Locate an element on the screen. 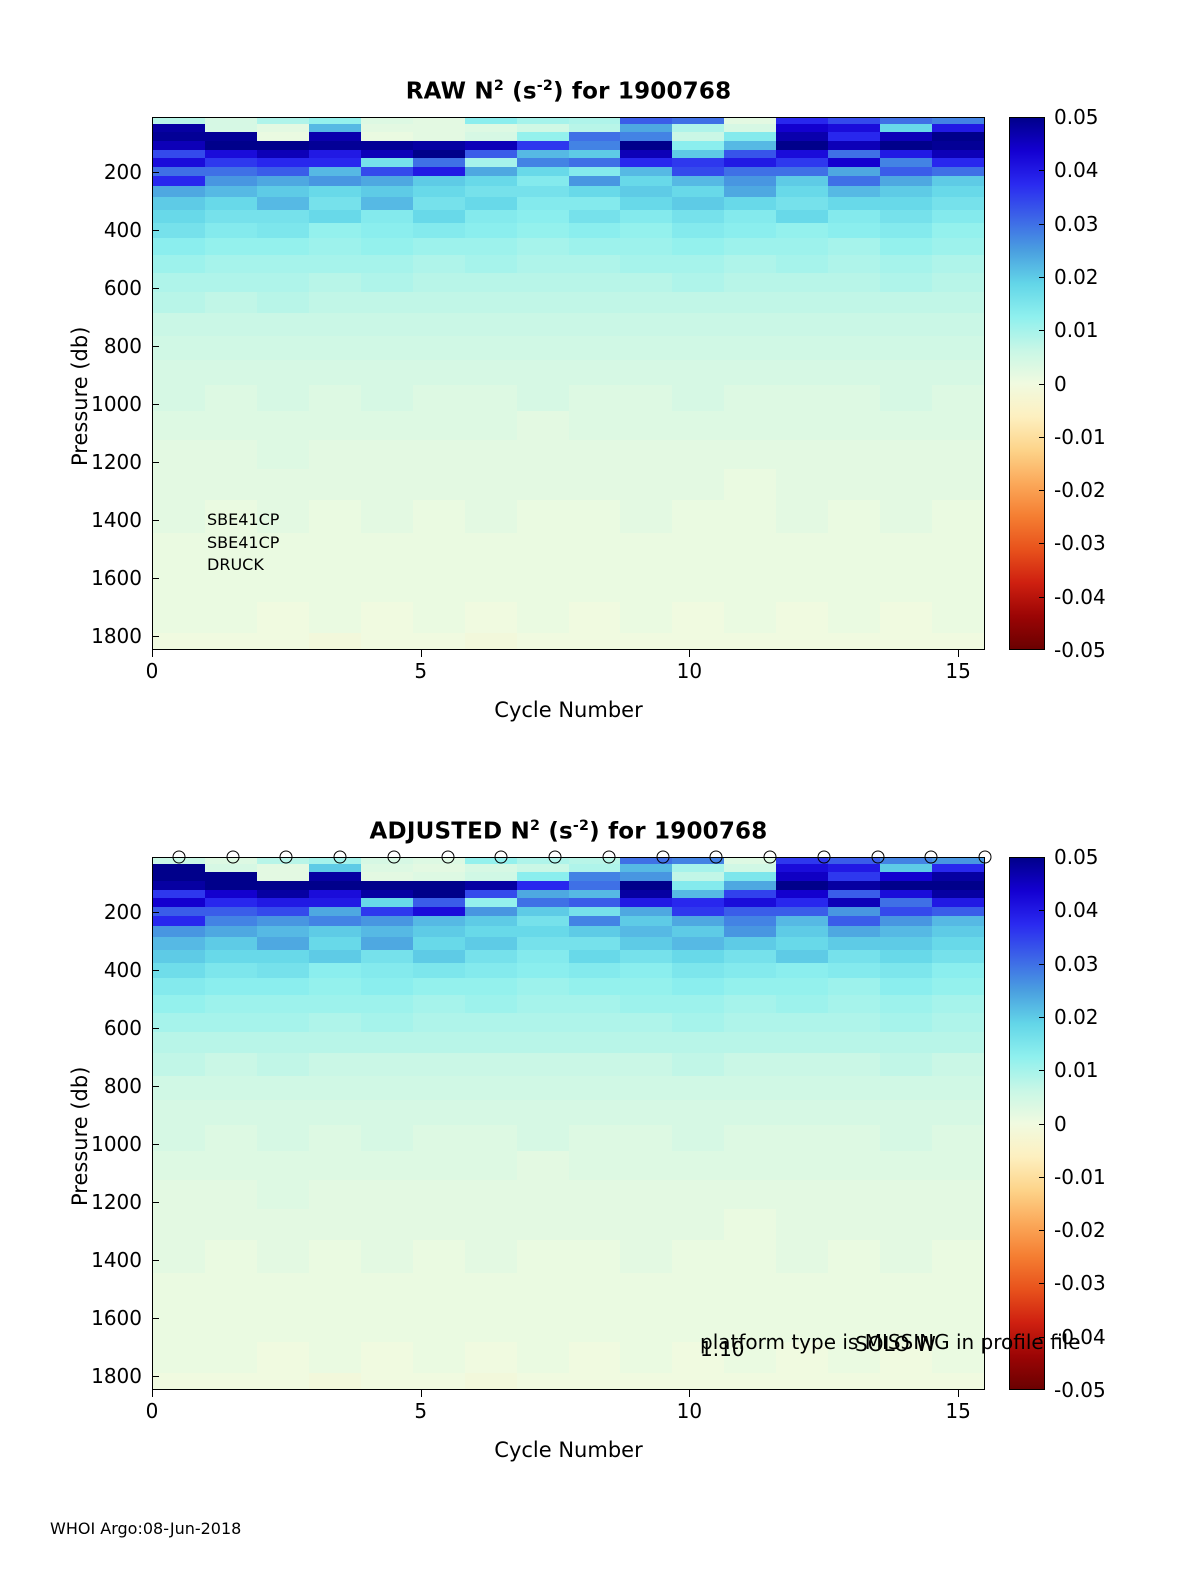 The height and width of the screenshot is (1575, 1200). y-tick-label: 1200 is located at coordinates (116, 1201).